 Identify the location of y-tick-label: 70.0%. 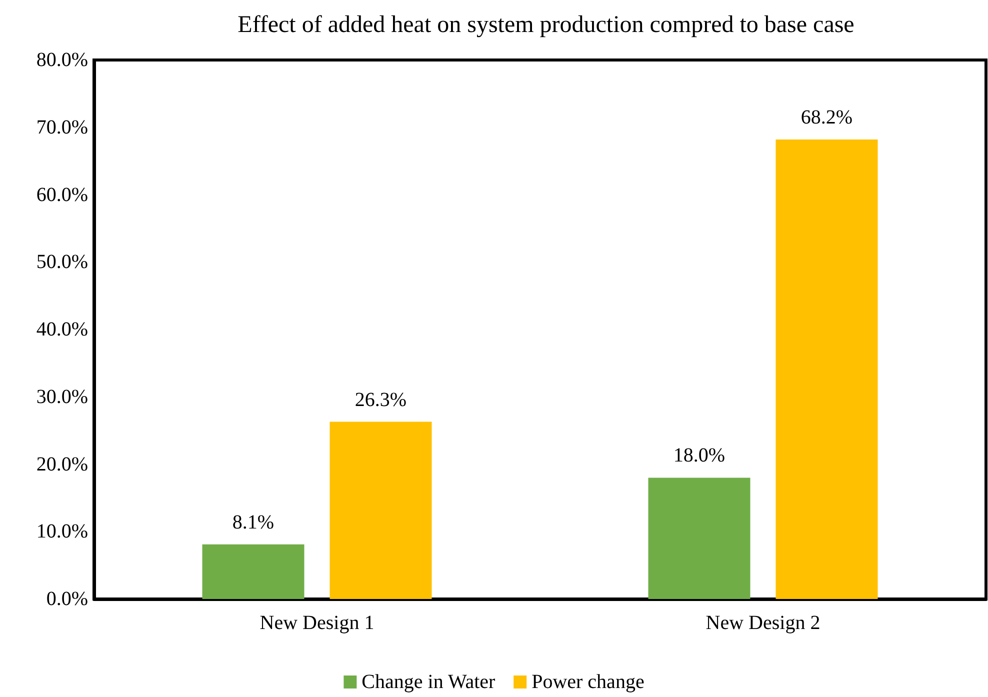
(62, 127).